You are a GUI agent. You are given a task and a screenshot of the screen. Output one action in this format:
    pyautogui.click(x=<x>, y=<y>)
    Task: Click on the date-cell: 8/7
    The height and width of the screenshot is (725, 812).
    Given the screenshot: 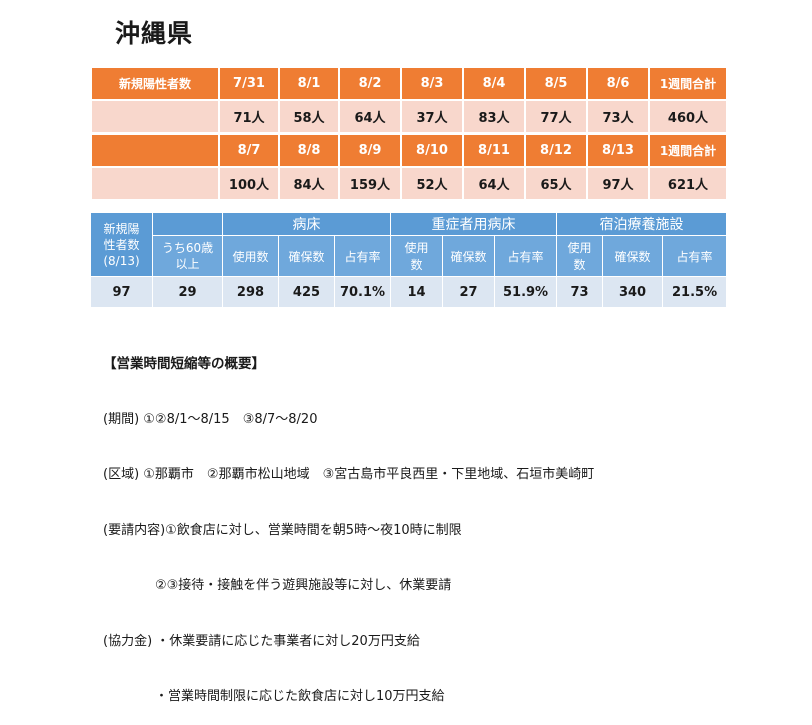 What is the action you would take?
    pyautogui.click(x=249, y=150)
    